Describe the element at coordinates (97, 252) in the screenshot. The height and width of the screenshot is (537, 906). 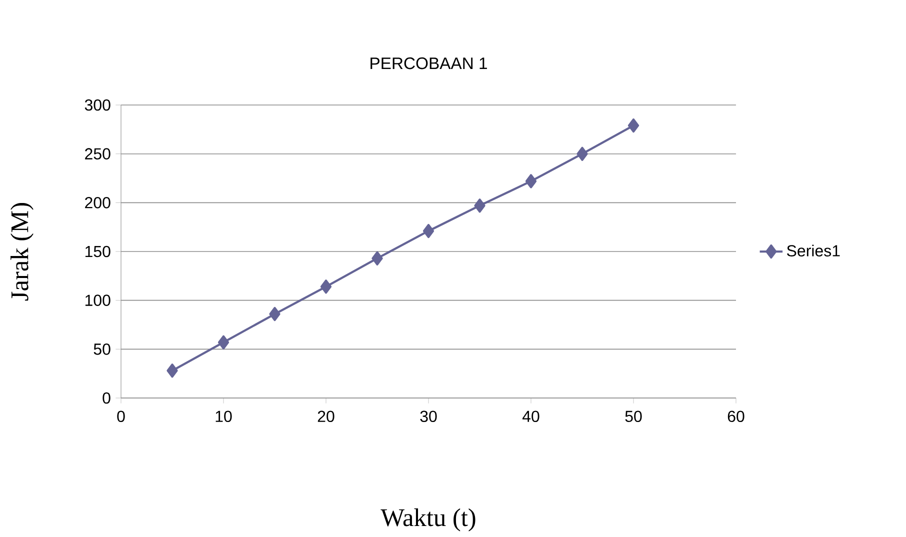
I see `y-tick-label: 150` at that location.